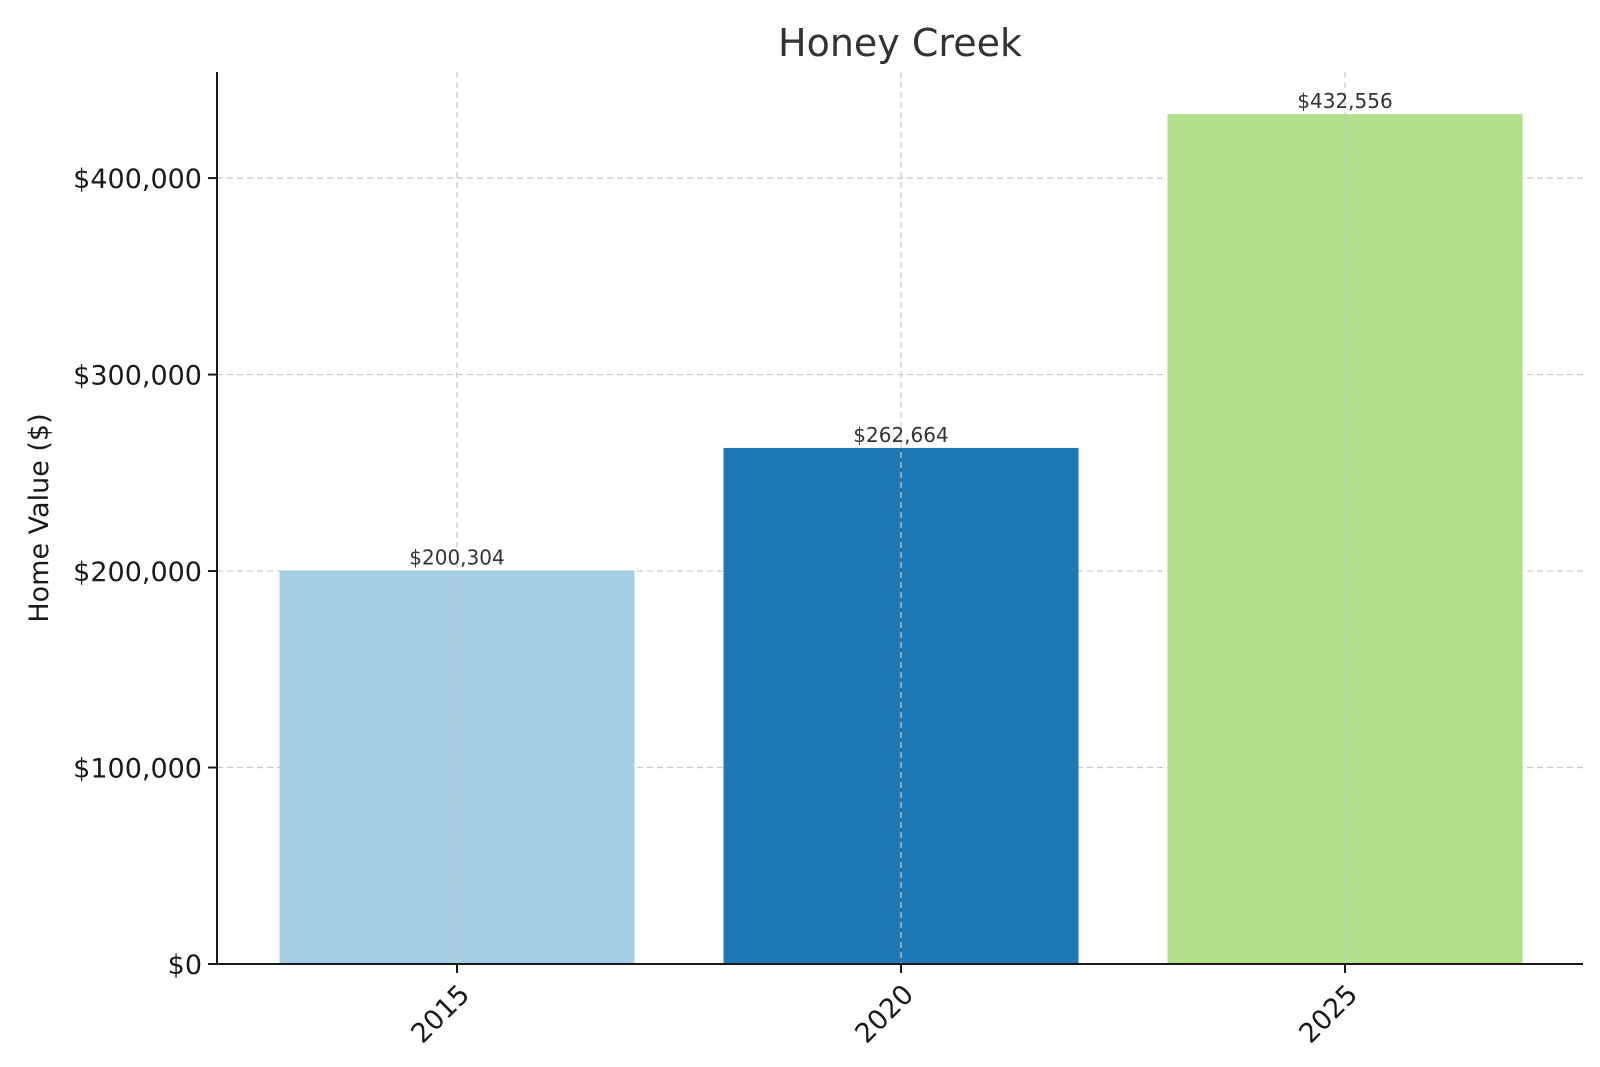 Image resolution: width=1600 pixels, height=1067 pixels. What do you see at coordinates (137, 572) in the screenshot?
I see `y-tick-label: $200,000` at bounding box center [137, 572].